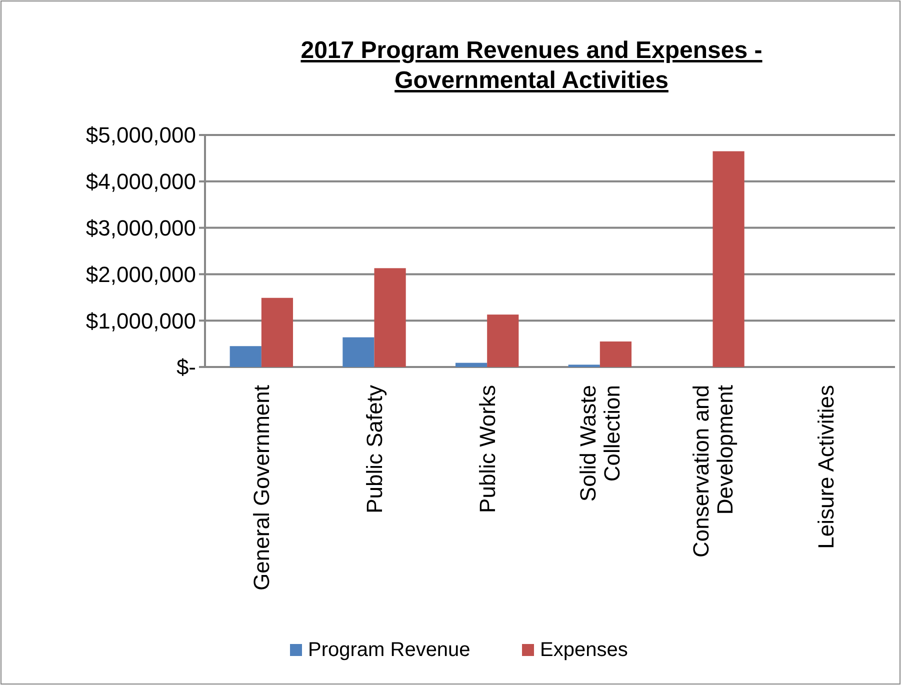 Image resolution: width=901 pixels, height=685 pixels. I want to click on x-tick-label: Solid Waste Collection, so click(600, 443).